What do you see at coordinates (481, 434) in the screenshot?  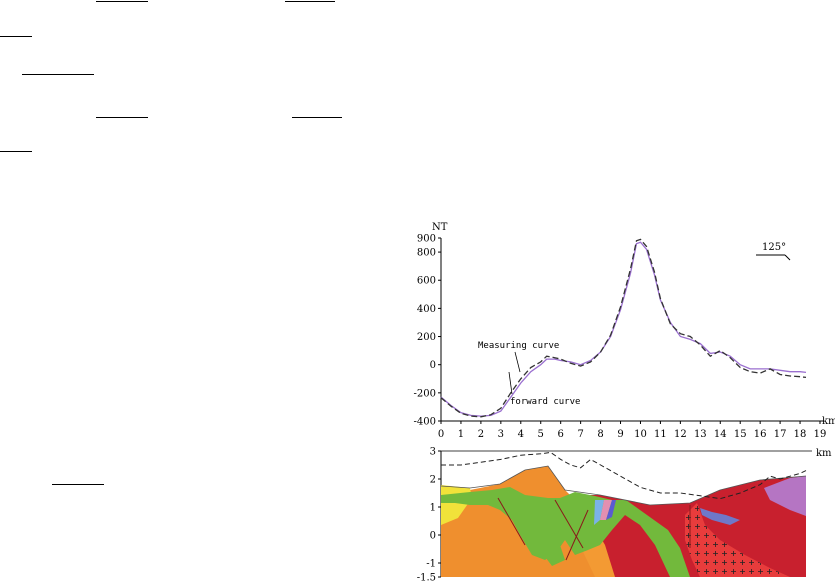 I see `x-tick-label: 2` at bounding box center [481, 434].